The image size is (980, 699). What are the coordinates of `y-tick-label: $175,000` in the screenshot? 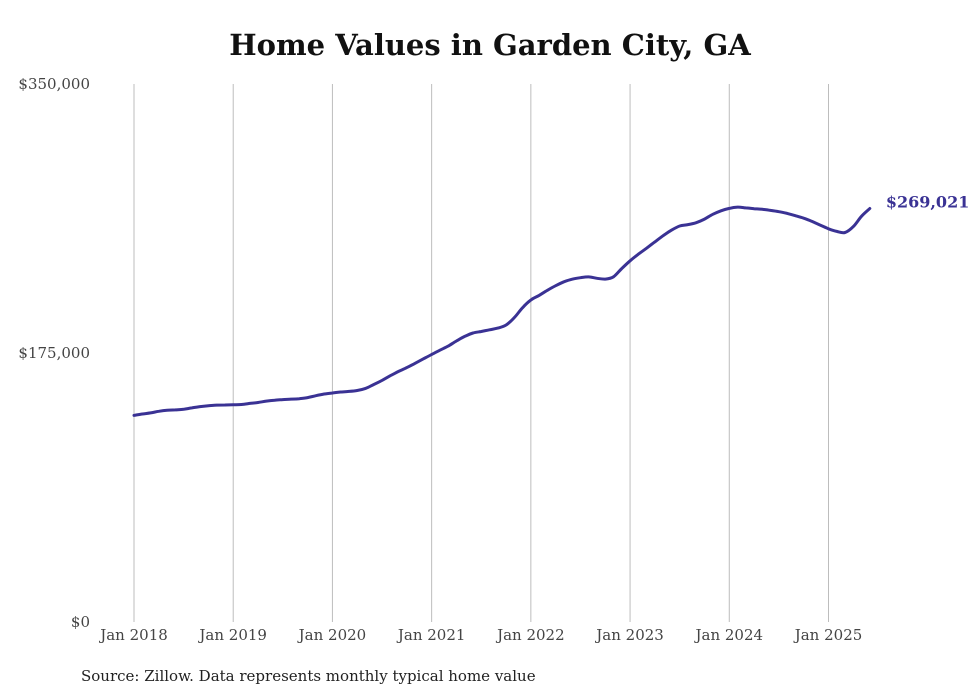 It's located at (54, 353).